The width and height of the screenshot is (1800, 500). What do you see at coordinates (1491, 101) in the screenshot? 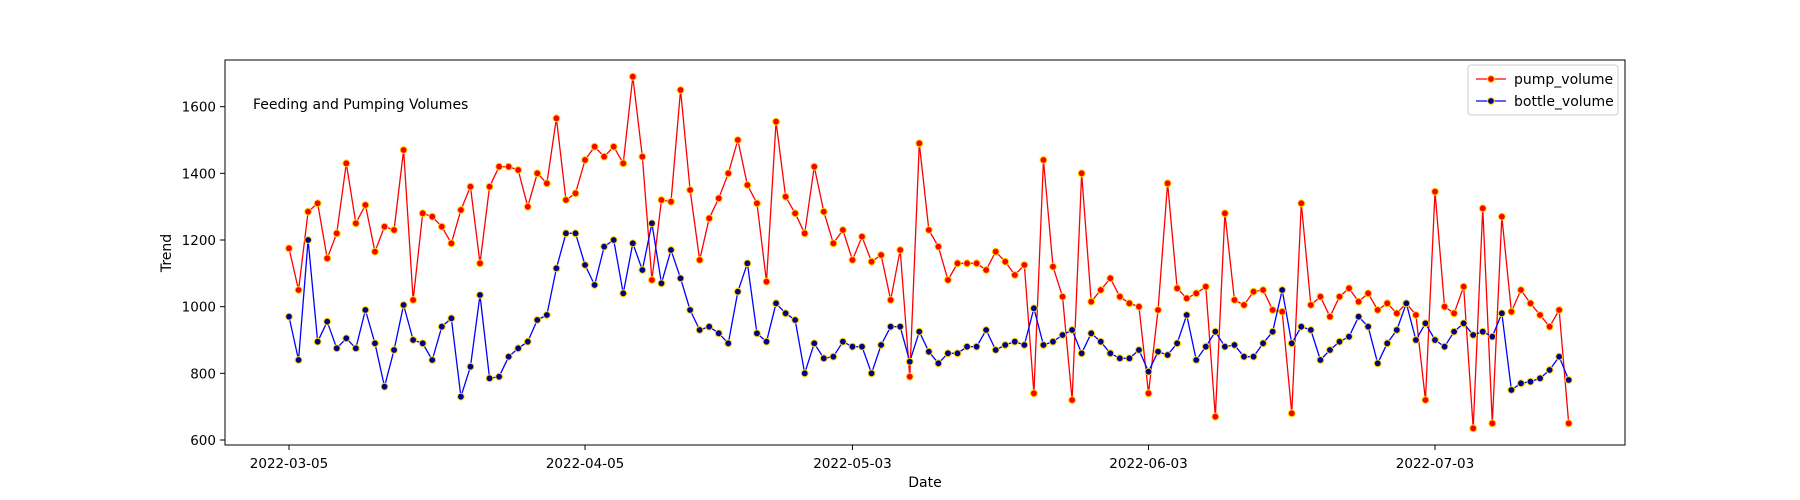
I see `legend-marker-bottle` at bounding box center [1491, 101].